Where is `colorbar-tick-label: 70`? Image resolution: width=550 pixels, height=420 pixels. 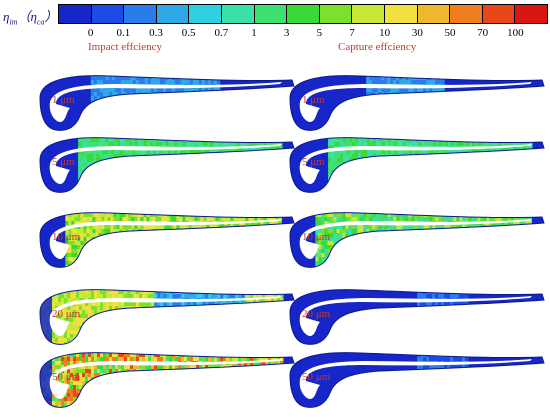
colorbar-tick-label: 70 is located at coordinates (483, 33).